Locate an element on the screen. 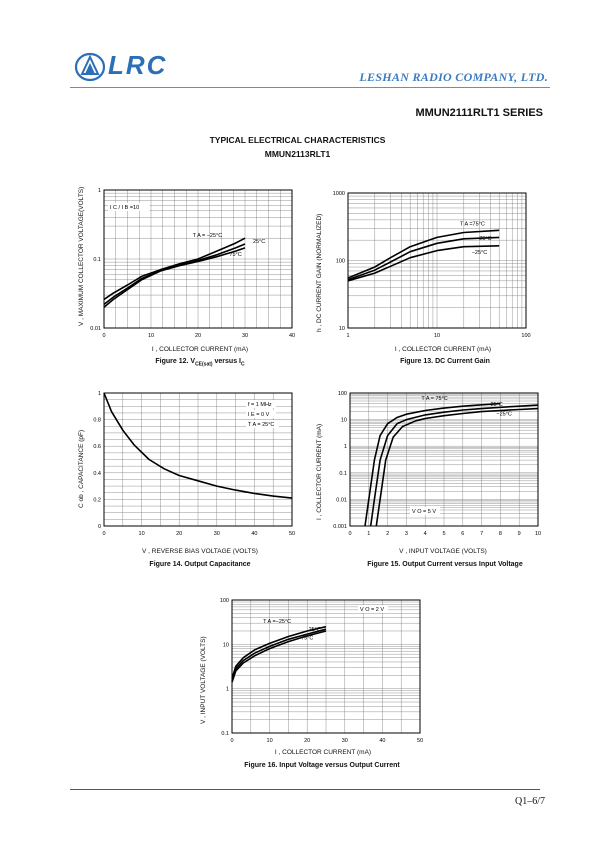 The width and height of the screenshot is (595, 842). figure-13-caption: Figure 13. DC Current Gain is located at coordinates (445, 361).